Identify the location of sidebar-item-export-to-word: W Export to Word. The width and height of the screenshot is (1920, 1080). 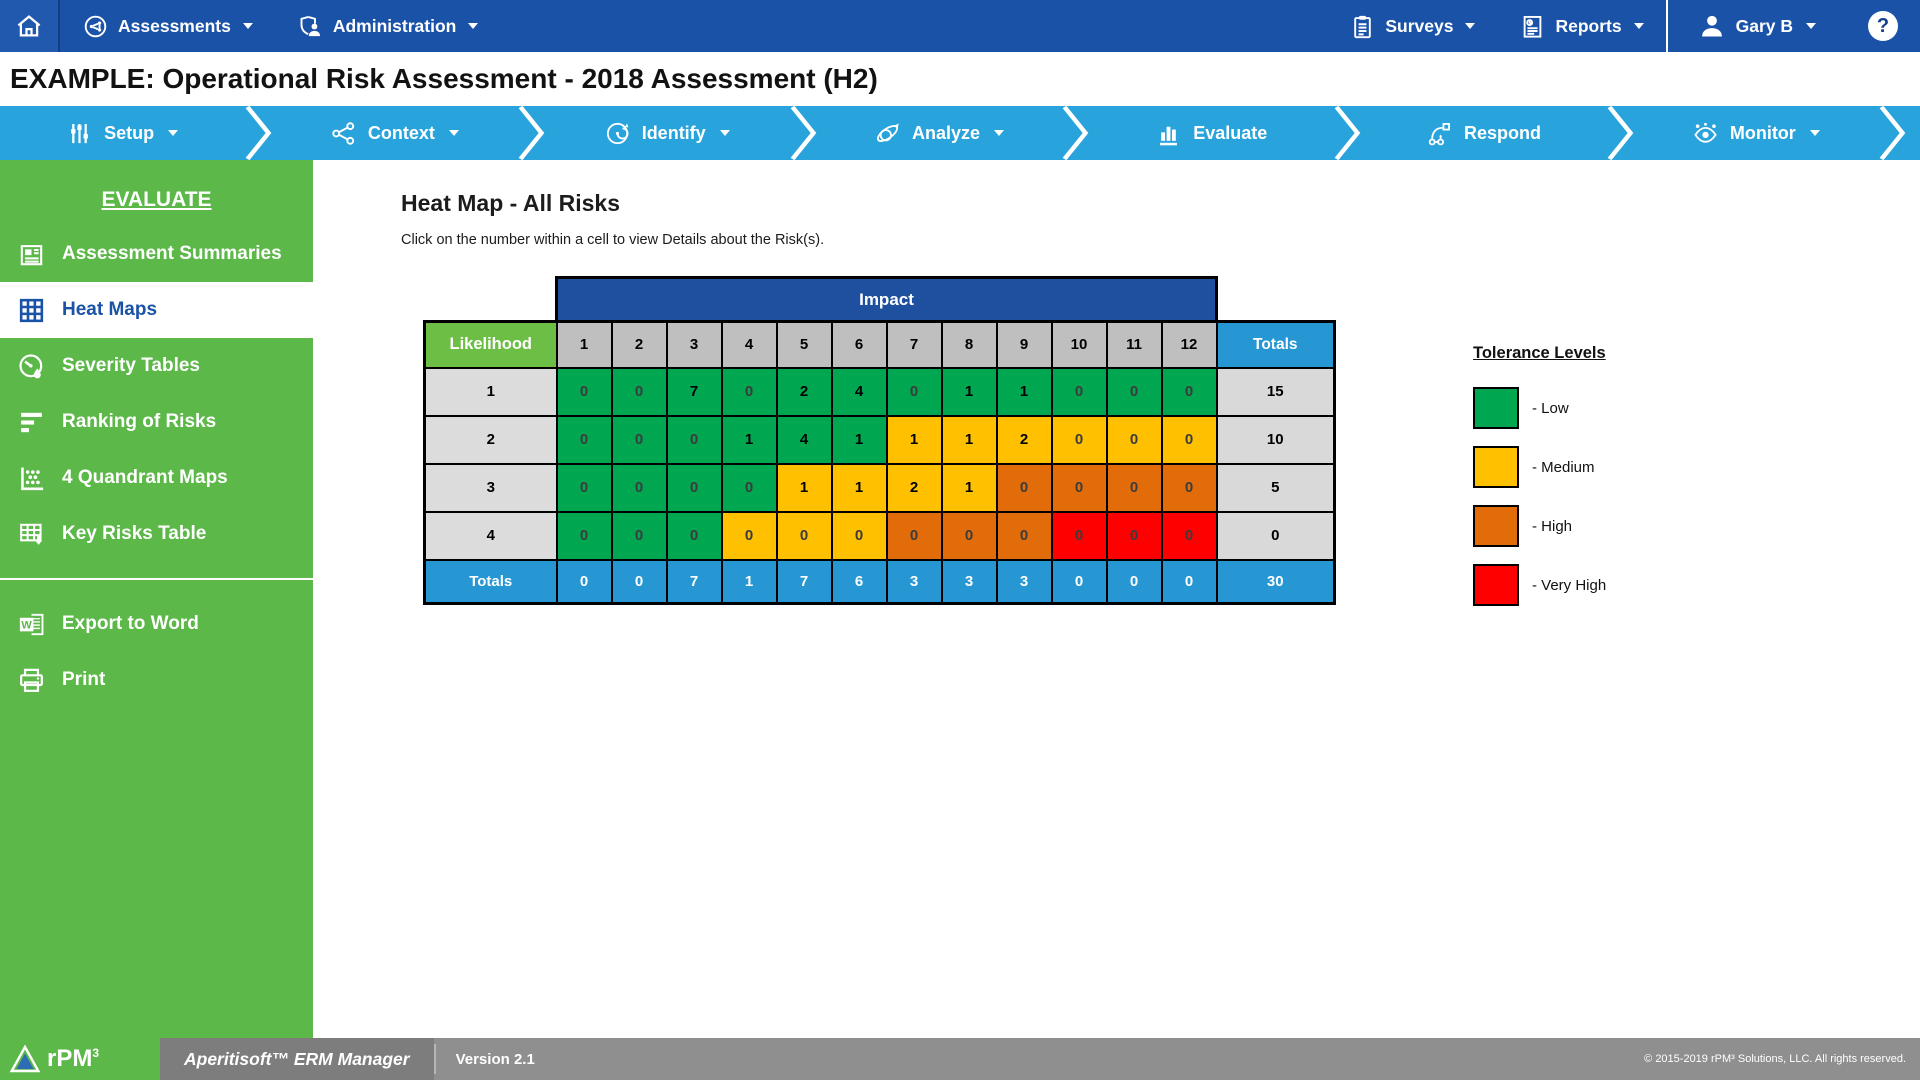
(156, 624).